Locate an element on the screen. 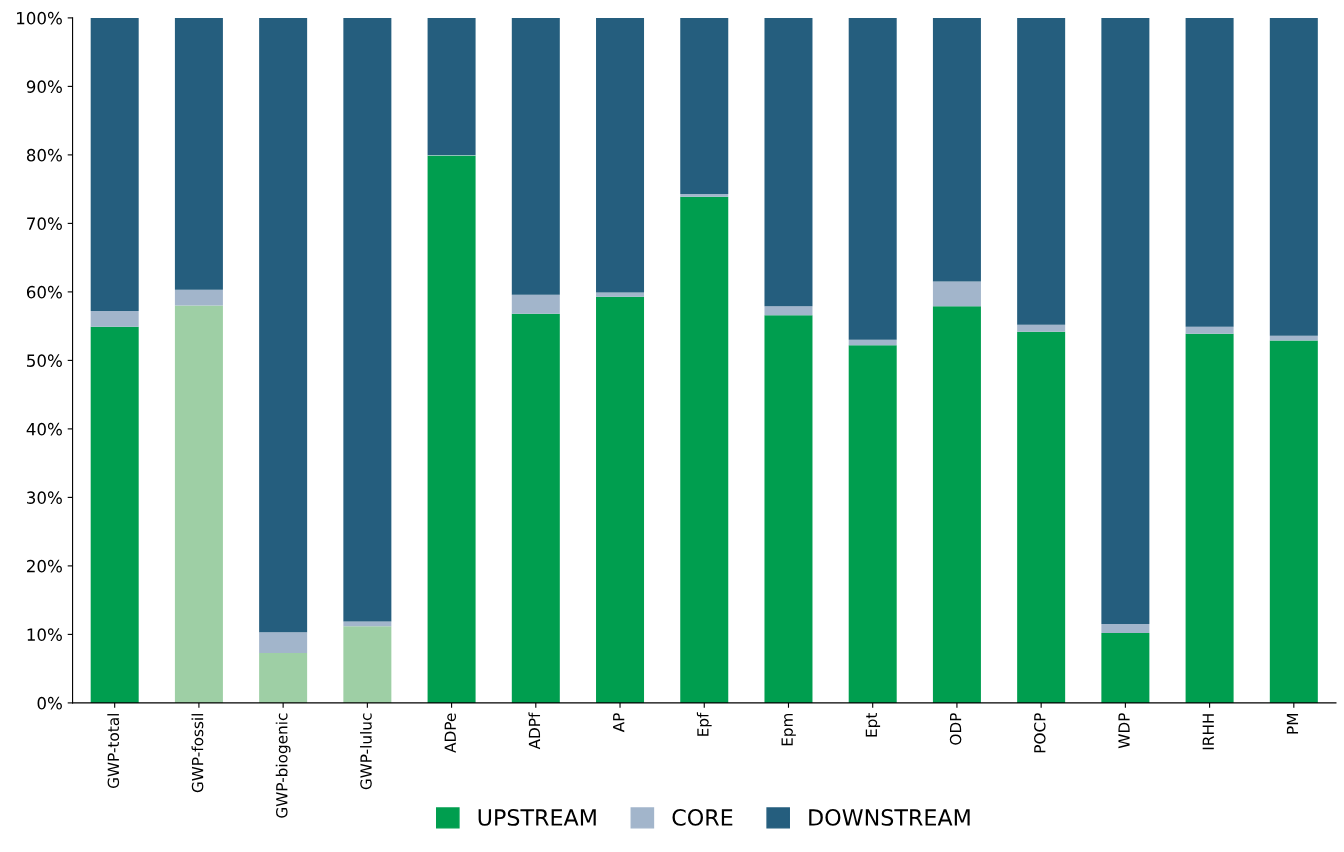 The image size is (1344, 852). x-tick-label: Epm is located at coordinates (788, 729).